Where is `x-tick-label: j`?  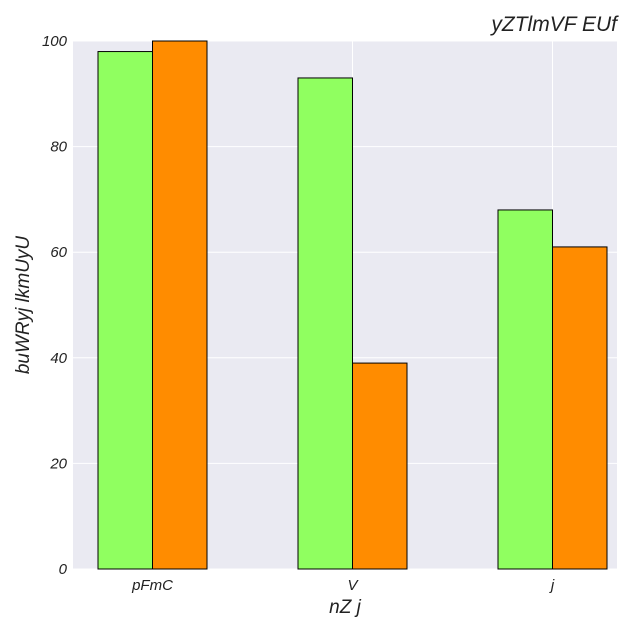 x-tick-label: j is located at coordinates (552, 585).